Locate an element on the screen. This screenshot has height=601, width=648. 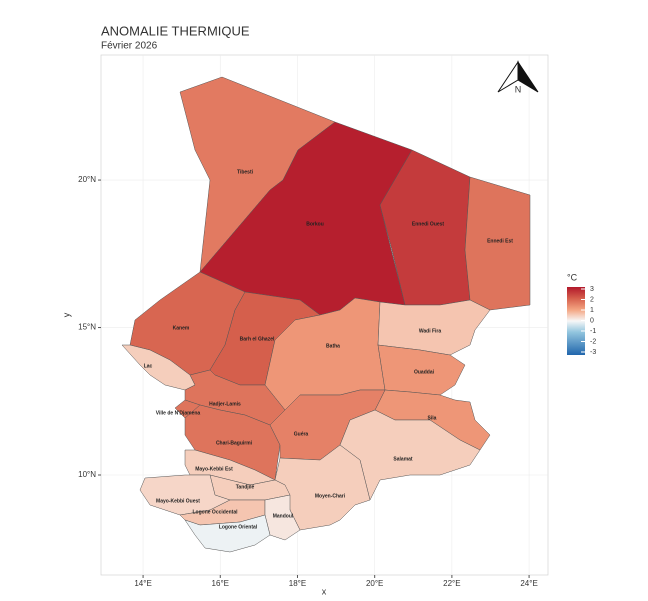
region-label: Ville de N'Djamena is located at coordinates (178, 413).